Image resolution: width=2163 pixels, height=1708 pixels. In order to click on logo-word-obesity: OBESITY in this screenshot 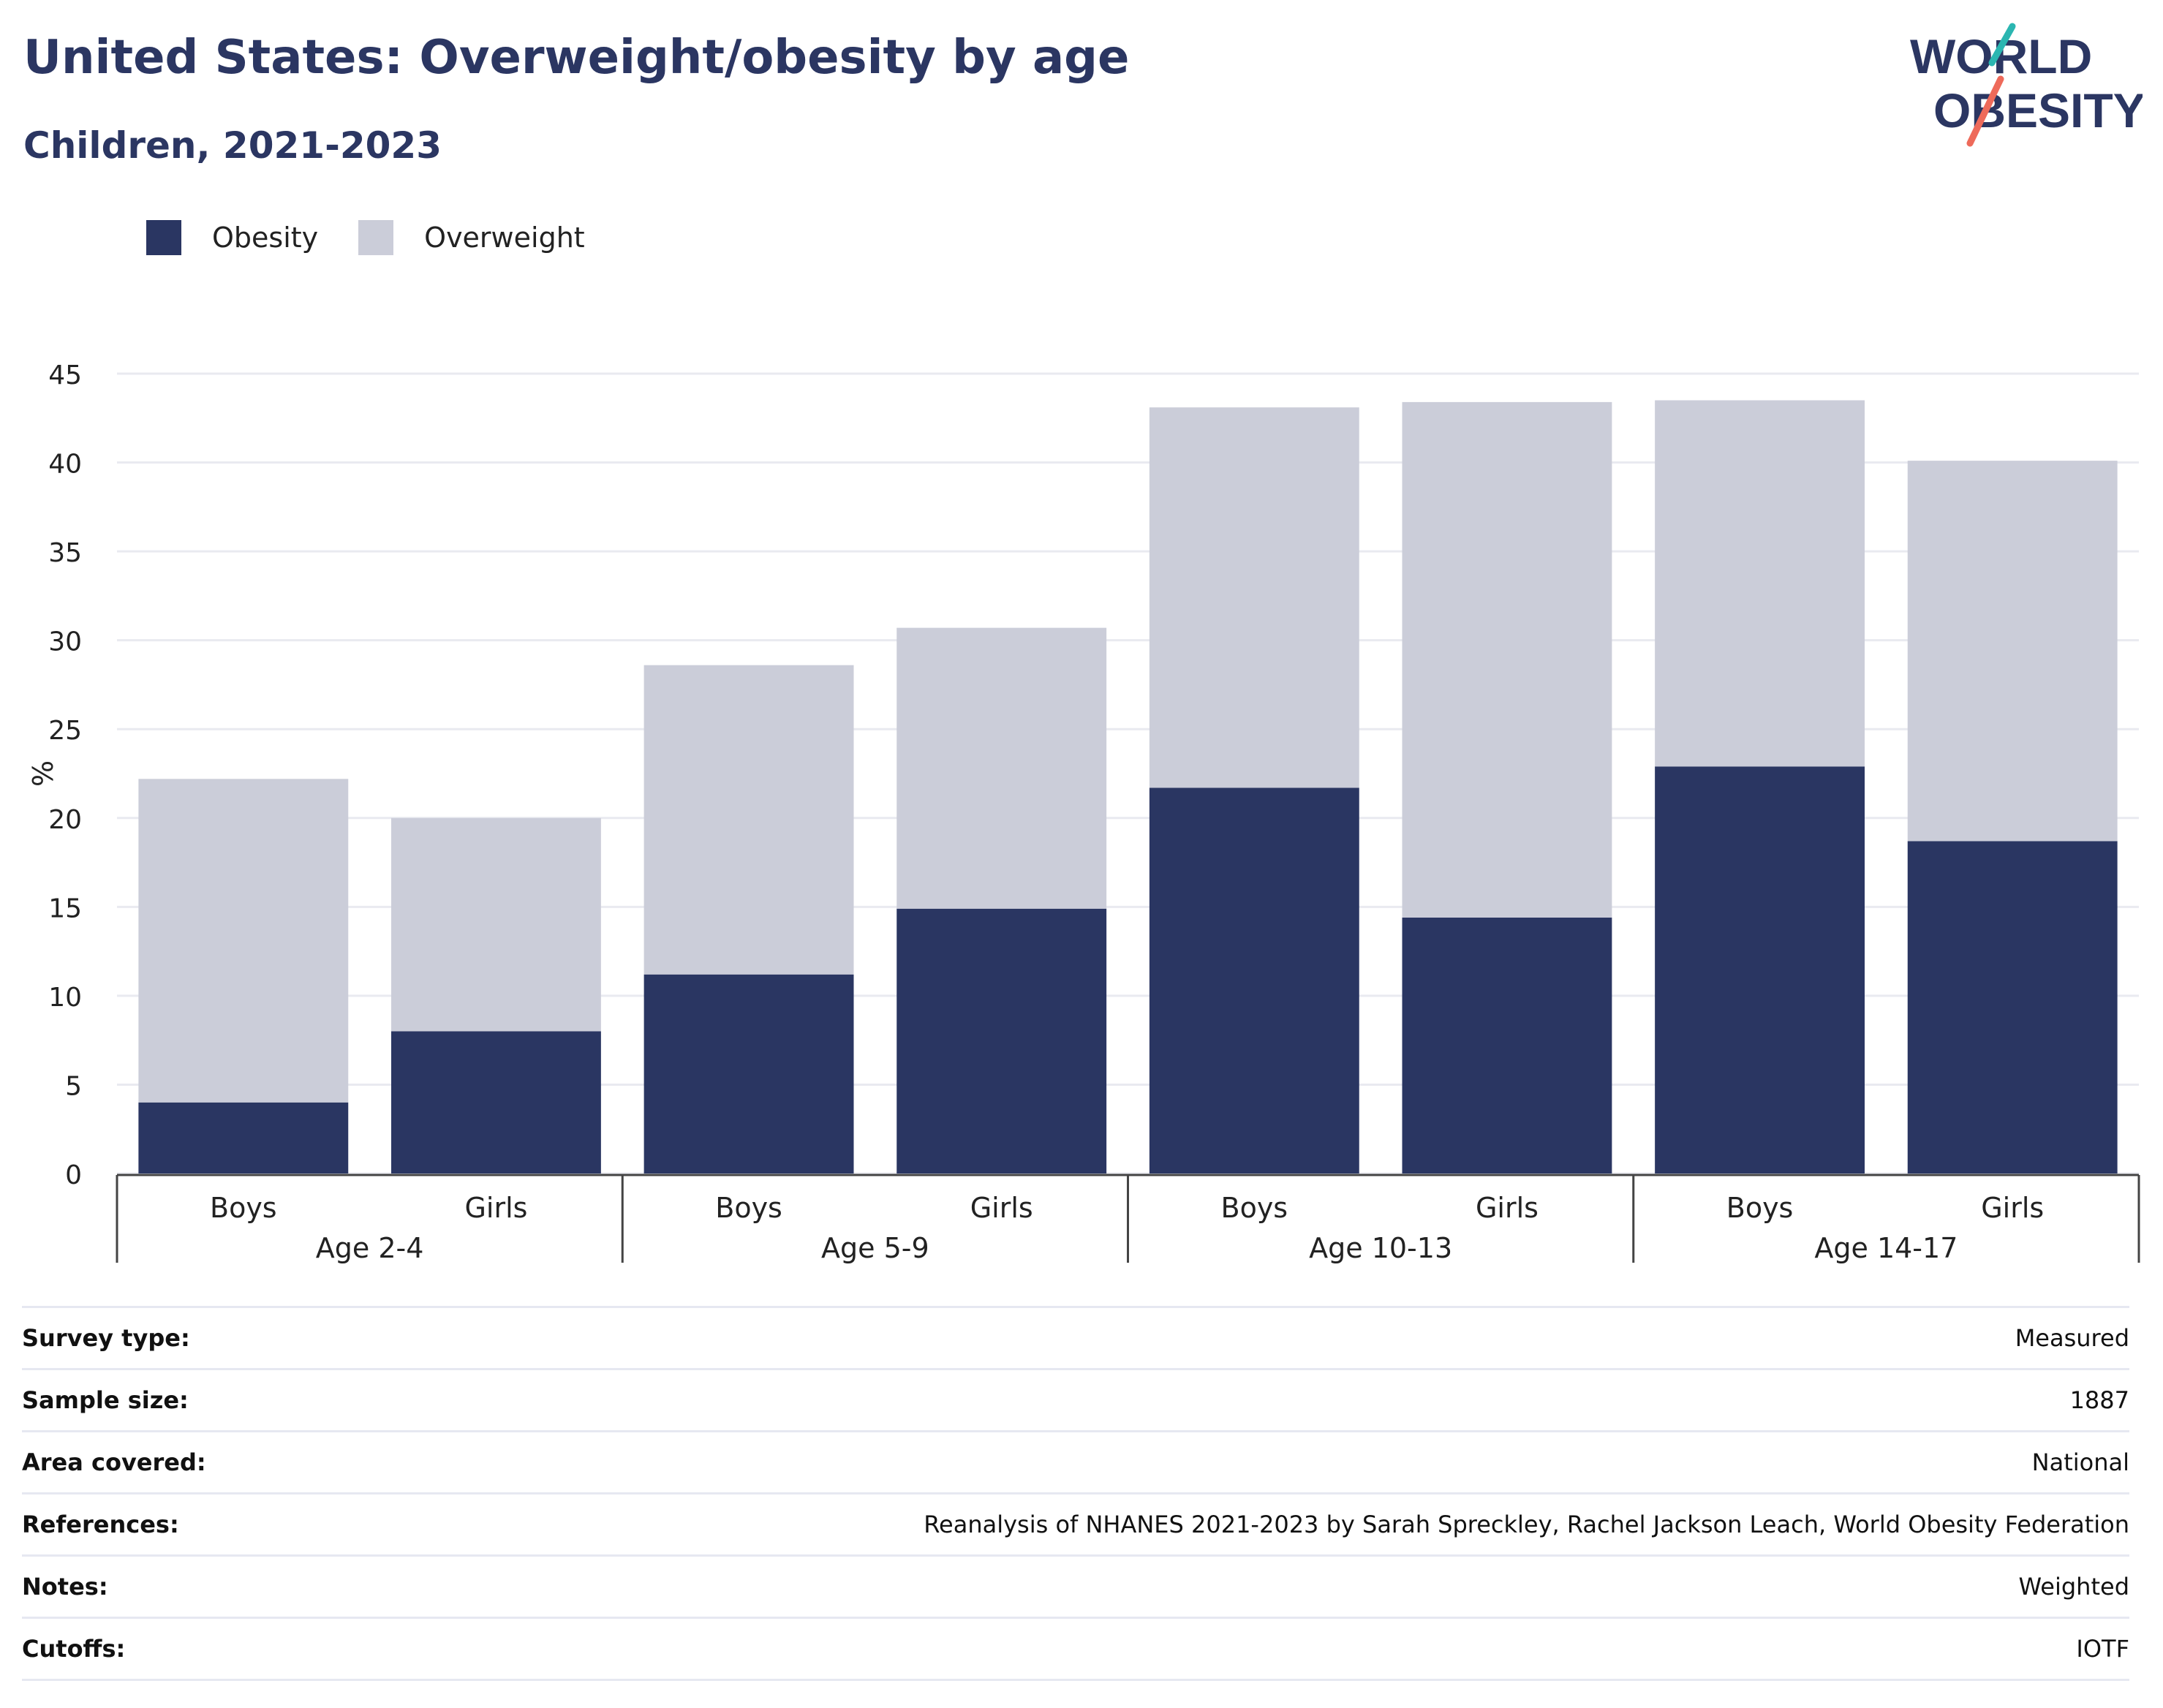, I will do `click(2038, 110)`.